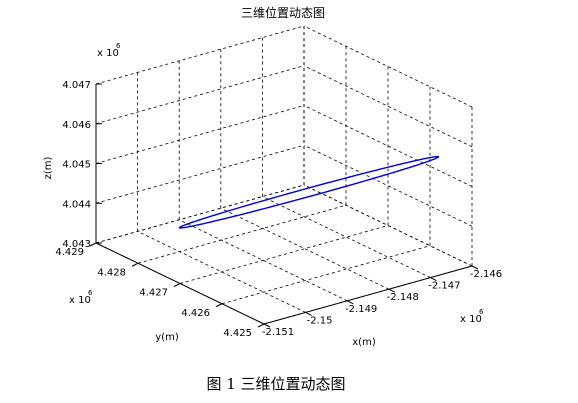  Describe the element at coordinates (368, 295) in the screenshot. I see `x-axis-line` at that location.